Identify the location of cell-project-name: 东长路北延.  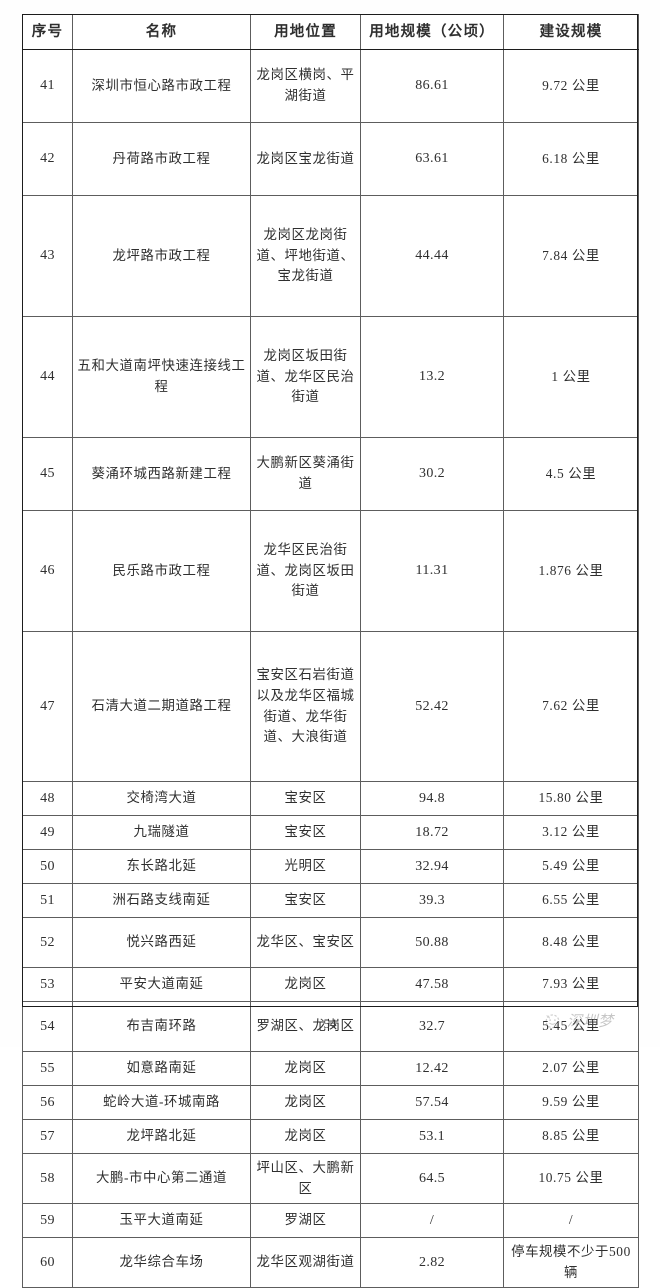
(161, 866).